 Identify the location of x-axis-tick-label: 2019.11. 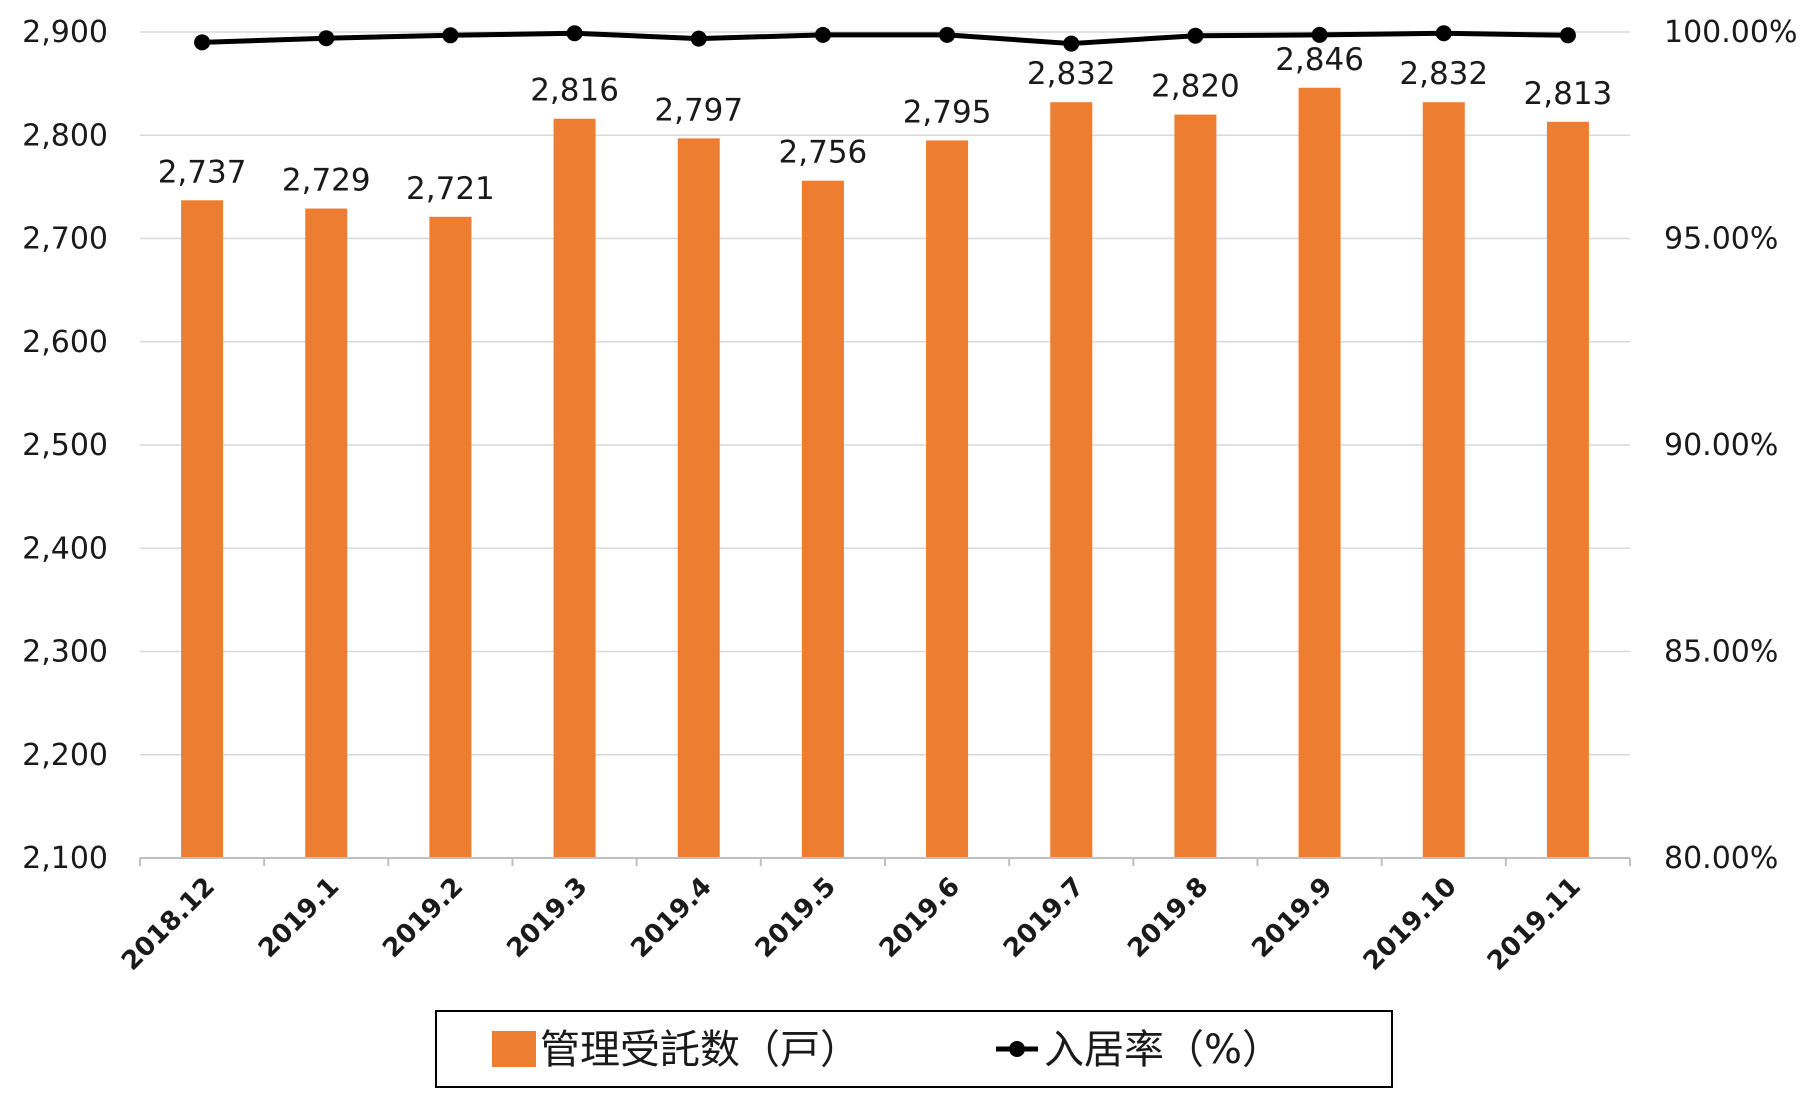
(1534, 924).